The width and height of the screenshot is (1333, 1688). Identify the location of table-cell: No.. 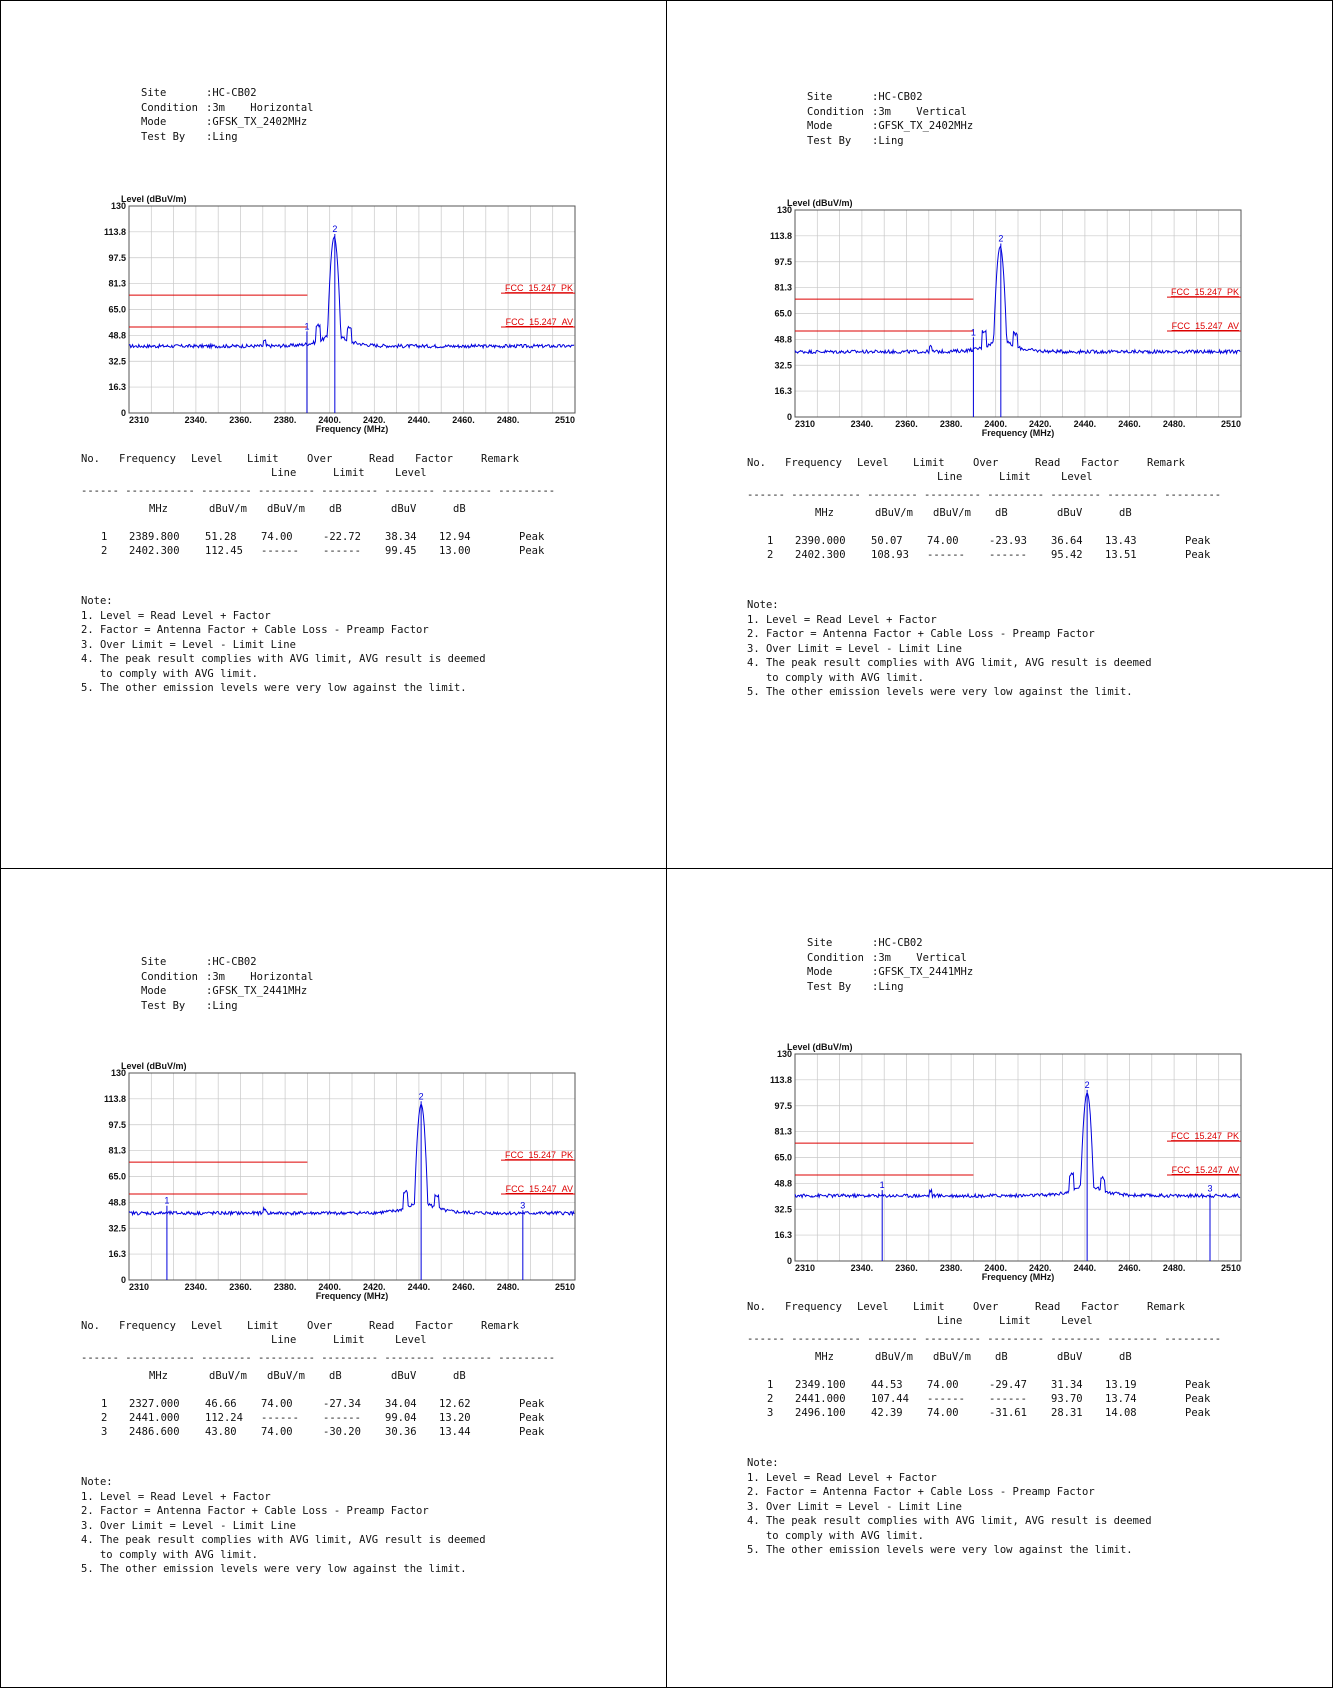
(756, 1307).